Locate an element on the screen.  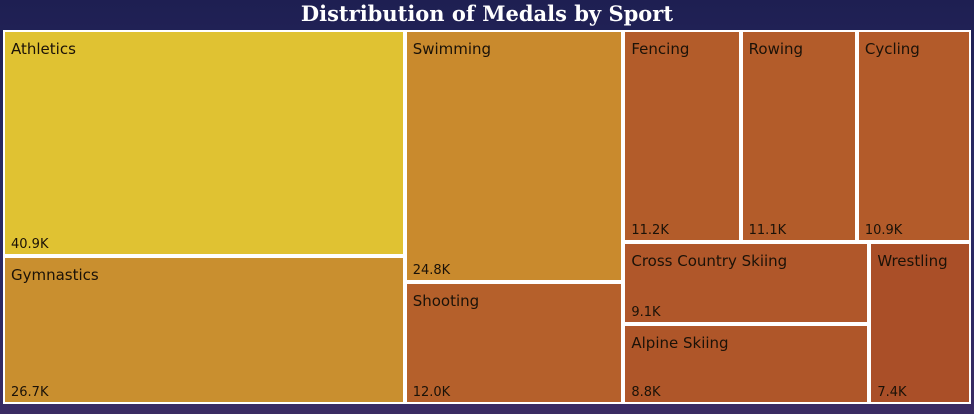
treemap-tile-shooting: Shooting 12.0K is located at coordinates (514, 343).